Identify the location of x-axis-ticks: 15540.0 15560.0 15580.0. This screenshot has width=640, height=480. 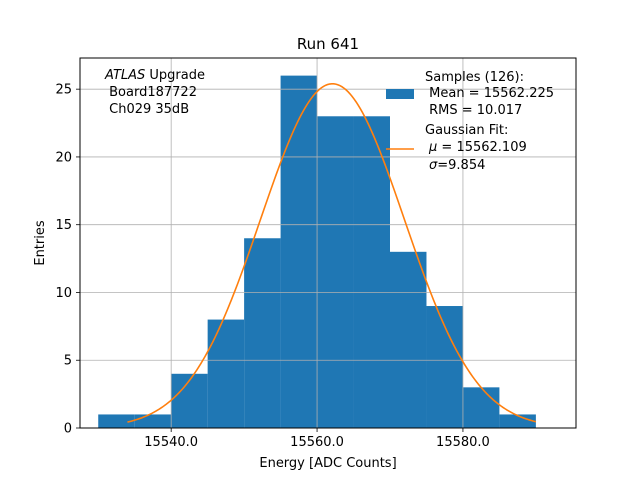
(317, 439).